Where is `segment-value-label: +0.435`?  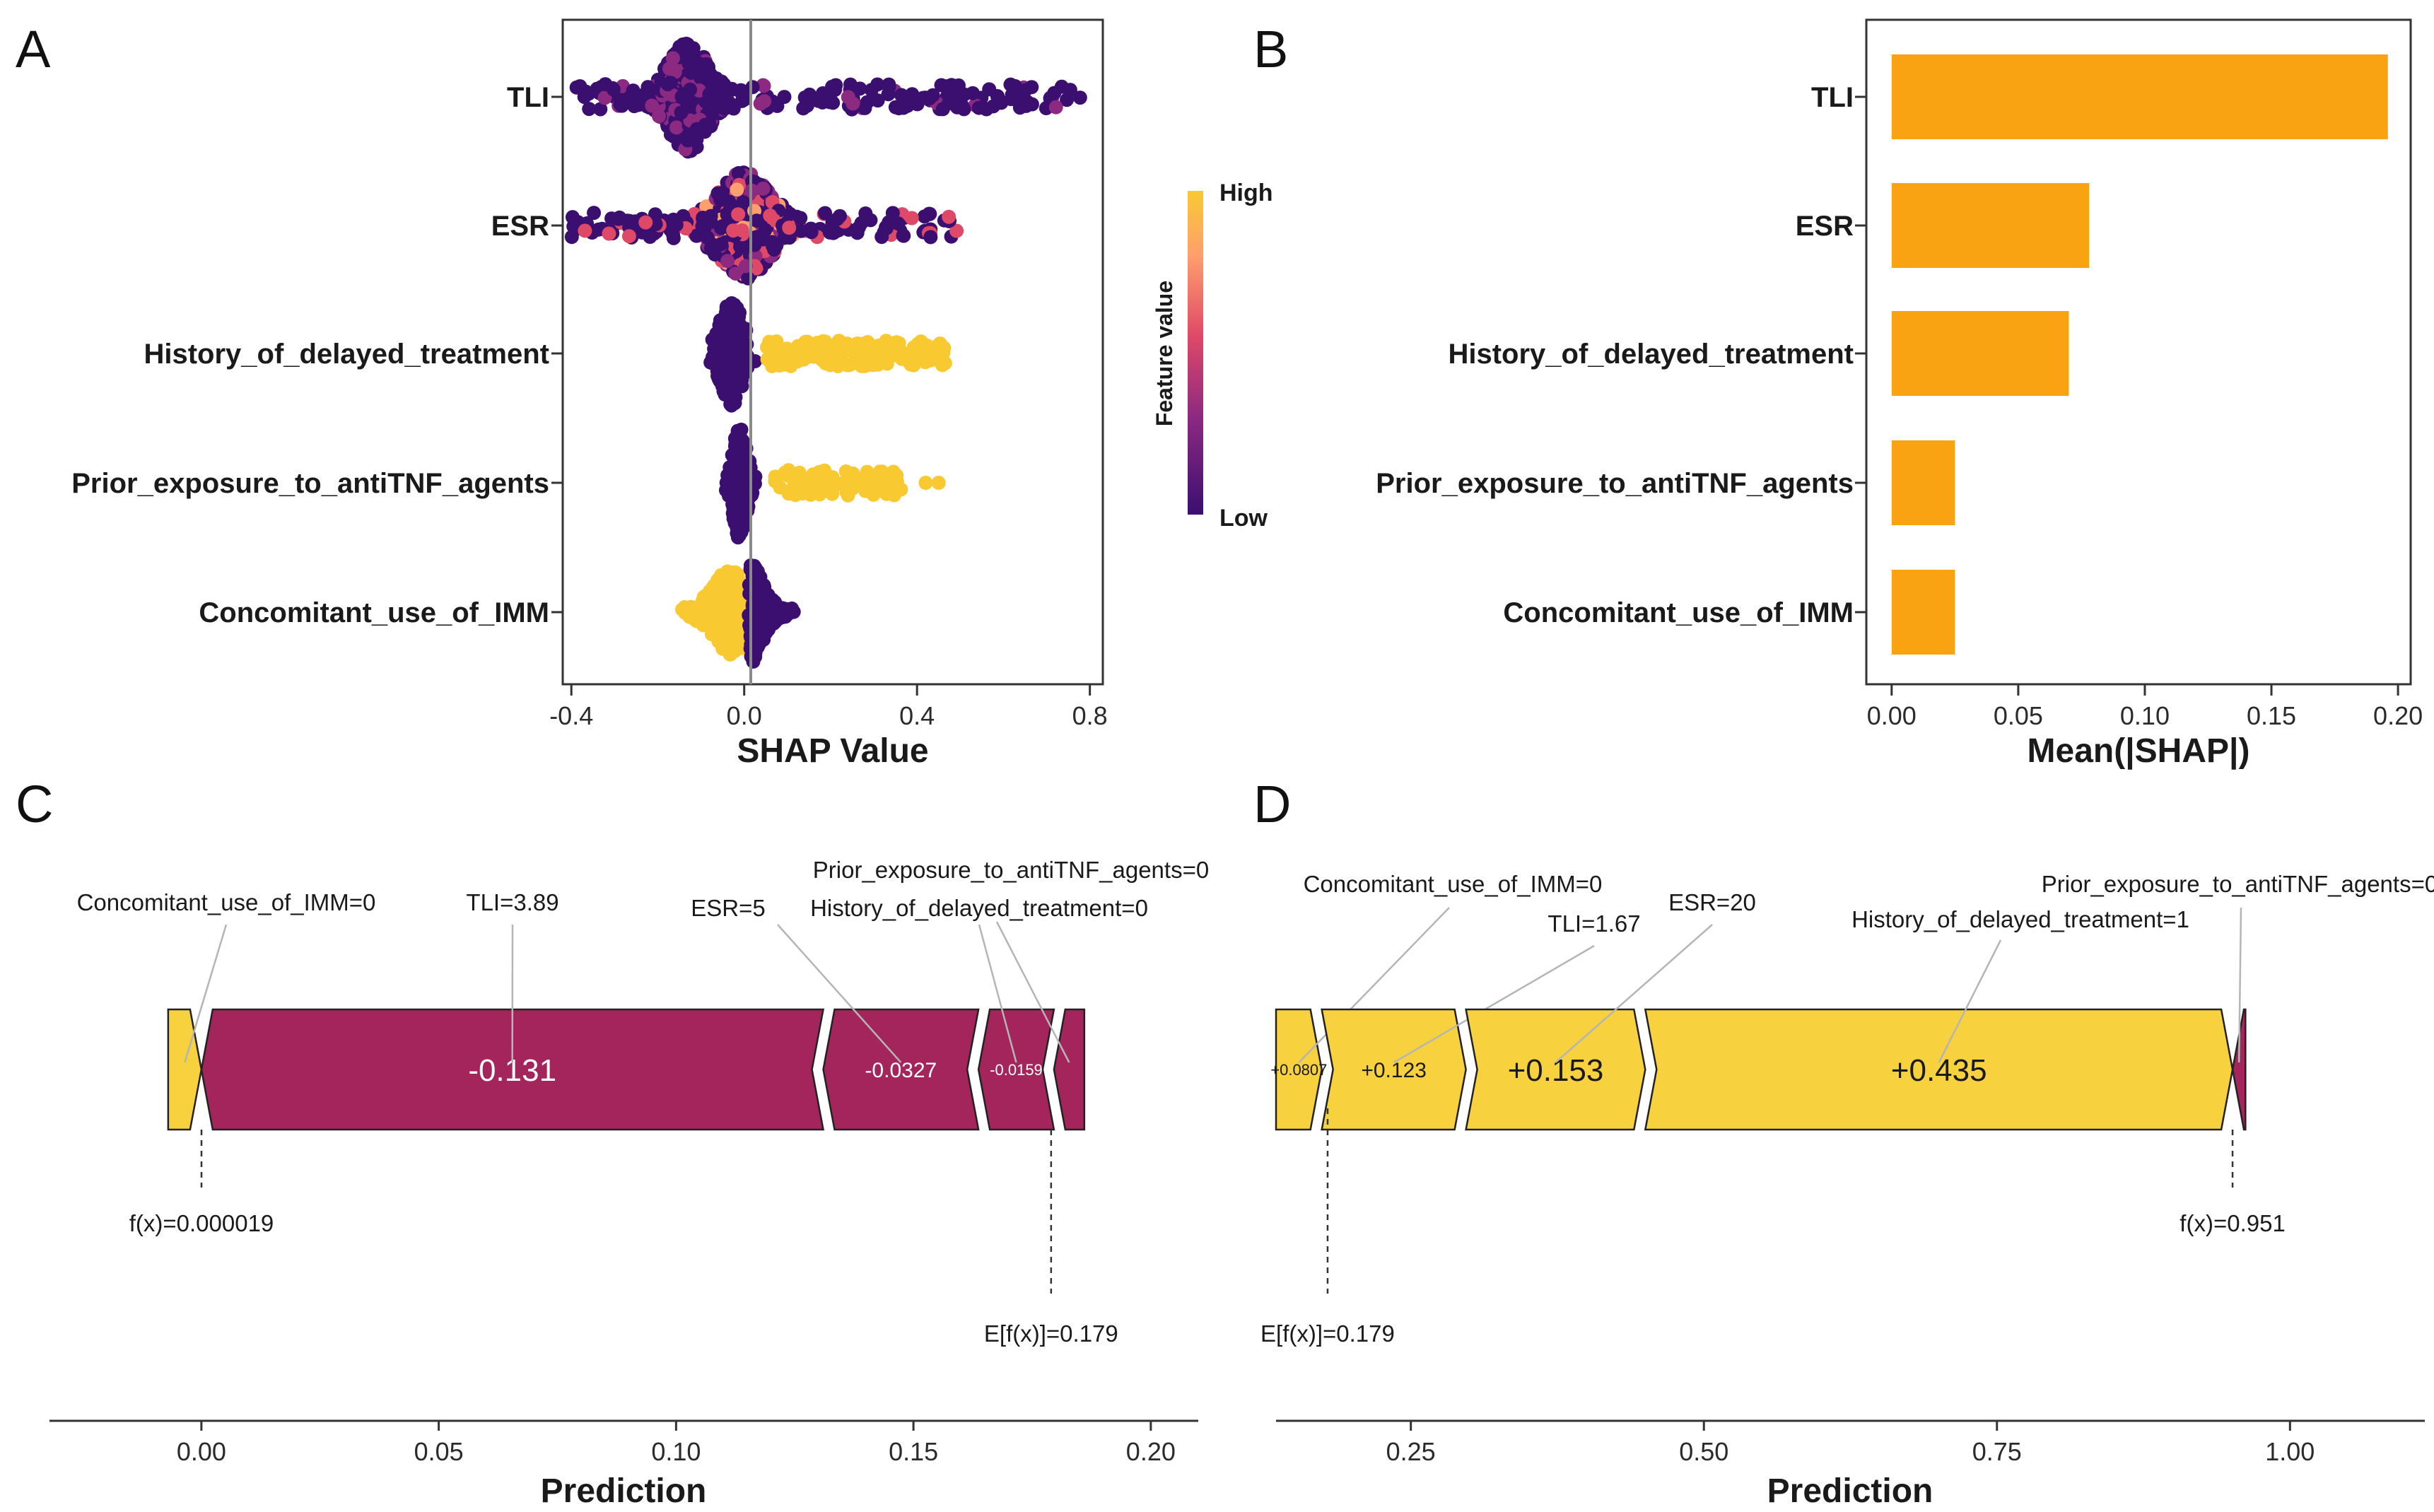 segment-value-label: +0.435 is located at coordinates (1939, 1070).